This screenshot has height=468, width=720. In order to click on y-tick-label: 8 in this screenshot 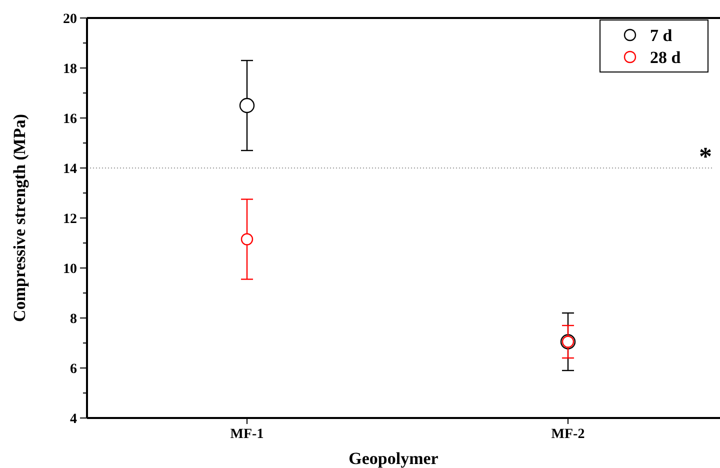, I will do `click(73, 319)`.